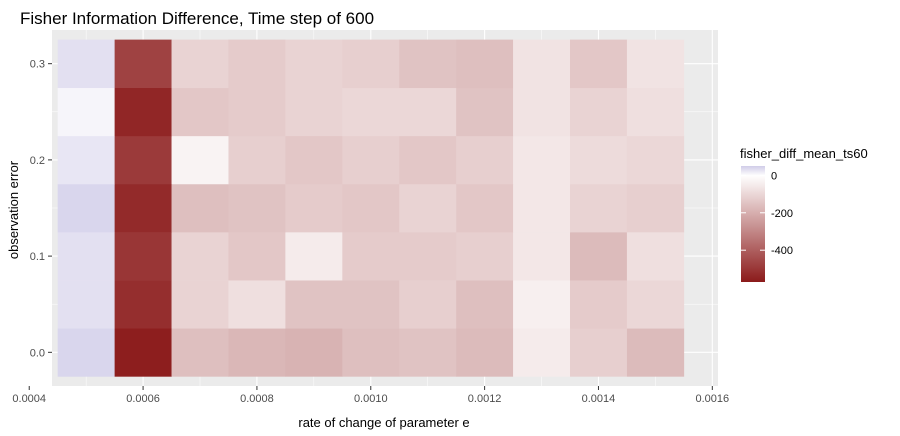 The height and width of the screenshot is (436, 900). Describe the element at coordinates (257, 399) in the screenshot. I see `x-tick-label: 0.0008` at that location.